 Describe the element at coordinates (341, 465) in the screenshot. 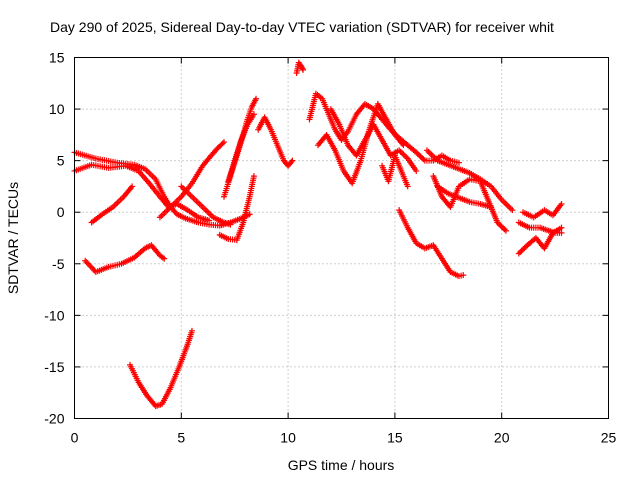

I see `x-axis-label: GPS time / hours` at that location.